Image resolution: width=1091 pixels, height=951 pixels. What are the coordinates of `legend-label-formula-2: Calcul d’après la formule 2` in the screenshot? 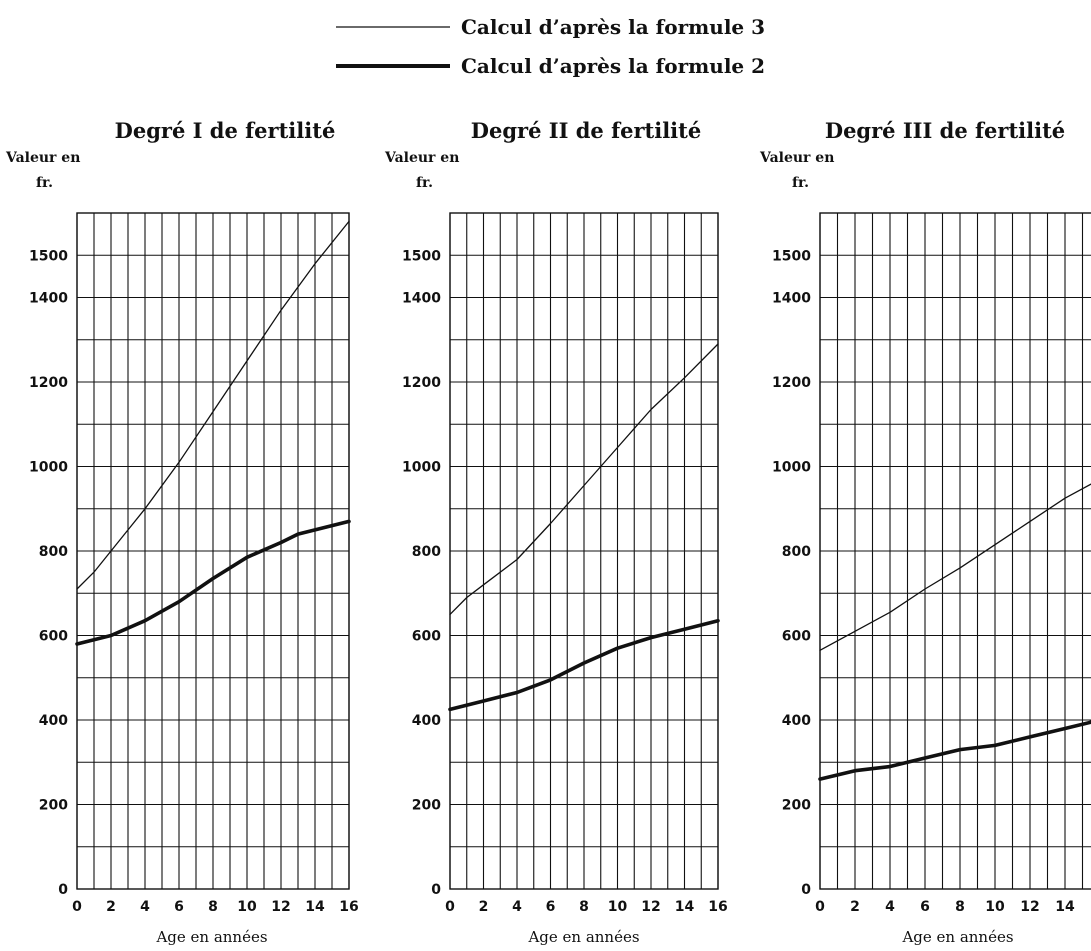 It's located at (613, 66).